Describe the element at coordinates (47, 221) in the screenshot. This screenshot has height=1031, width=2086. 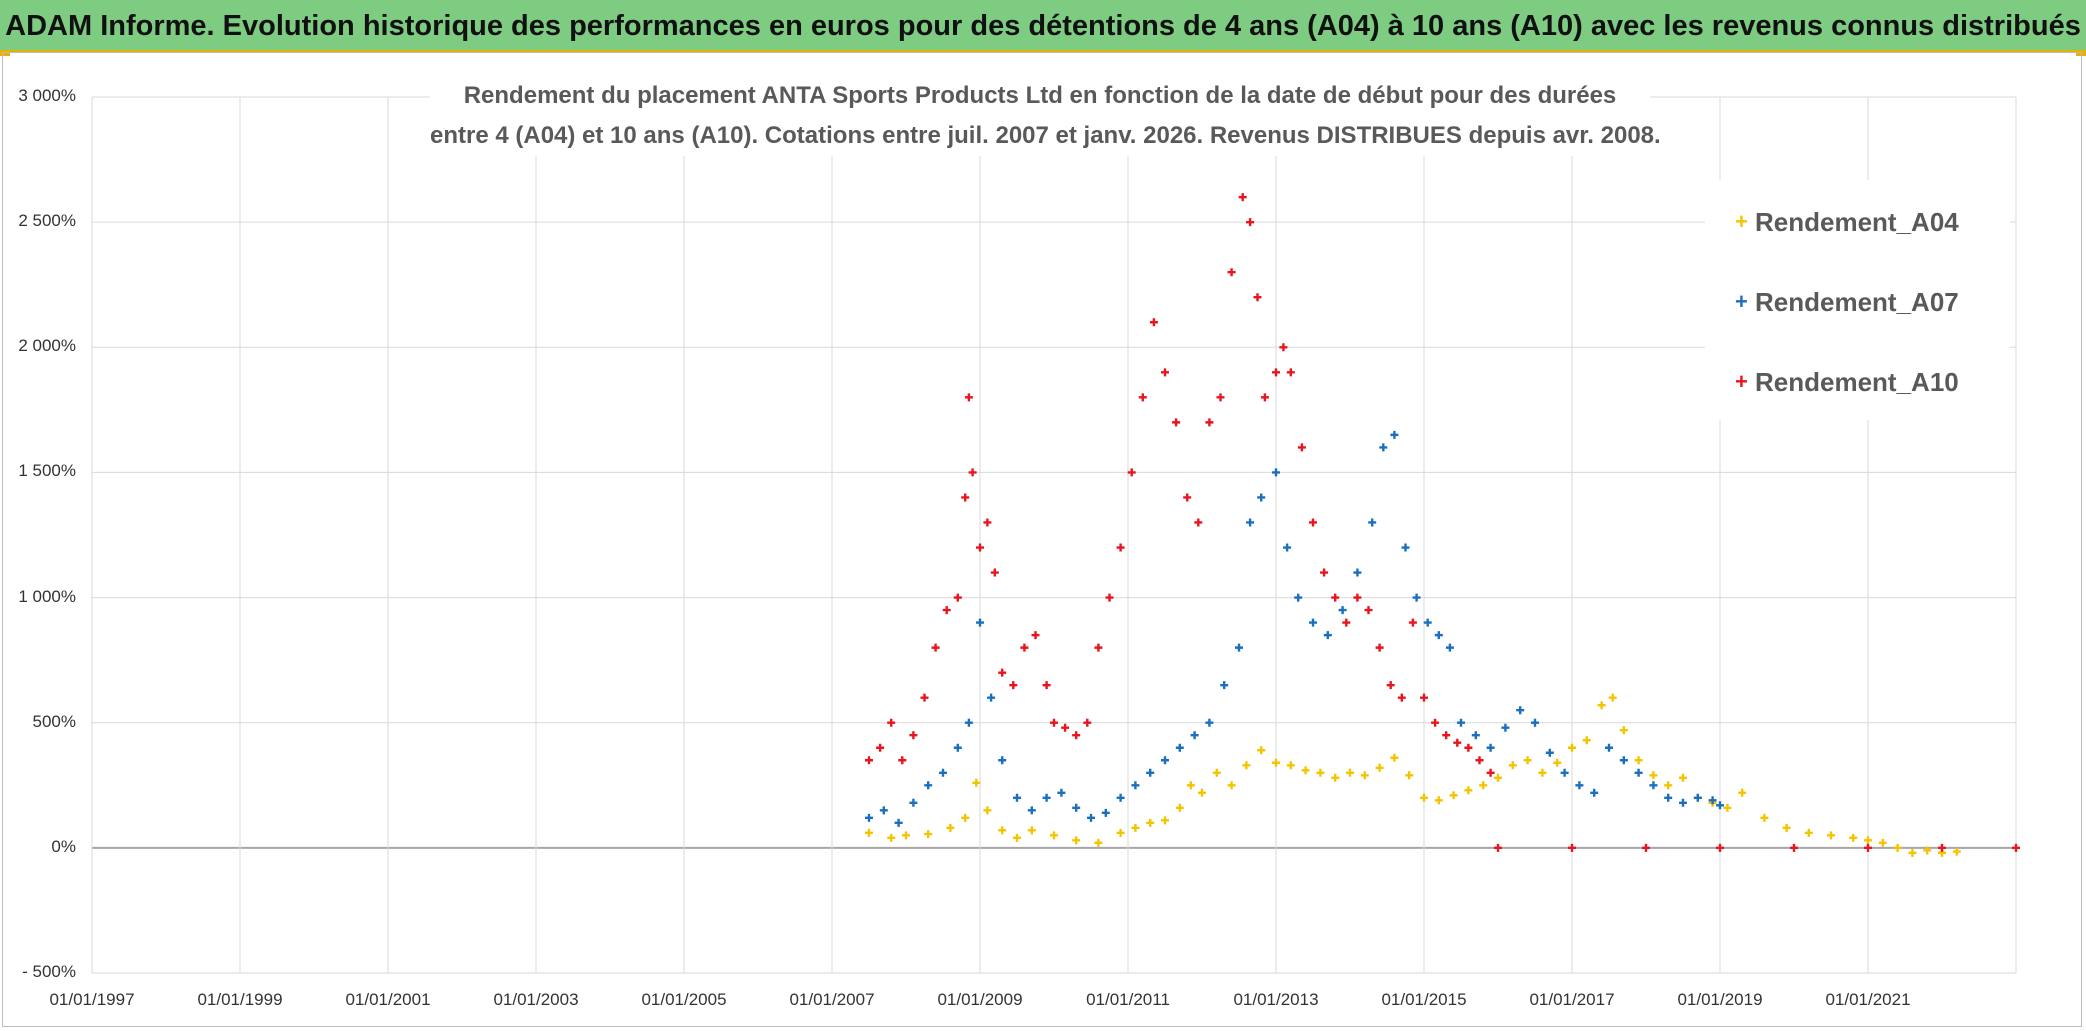
I see `y-tick-label: 2 500%` at that location.